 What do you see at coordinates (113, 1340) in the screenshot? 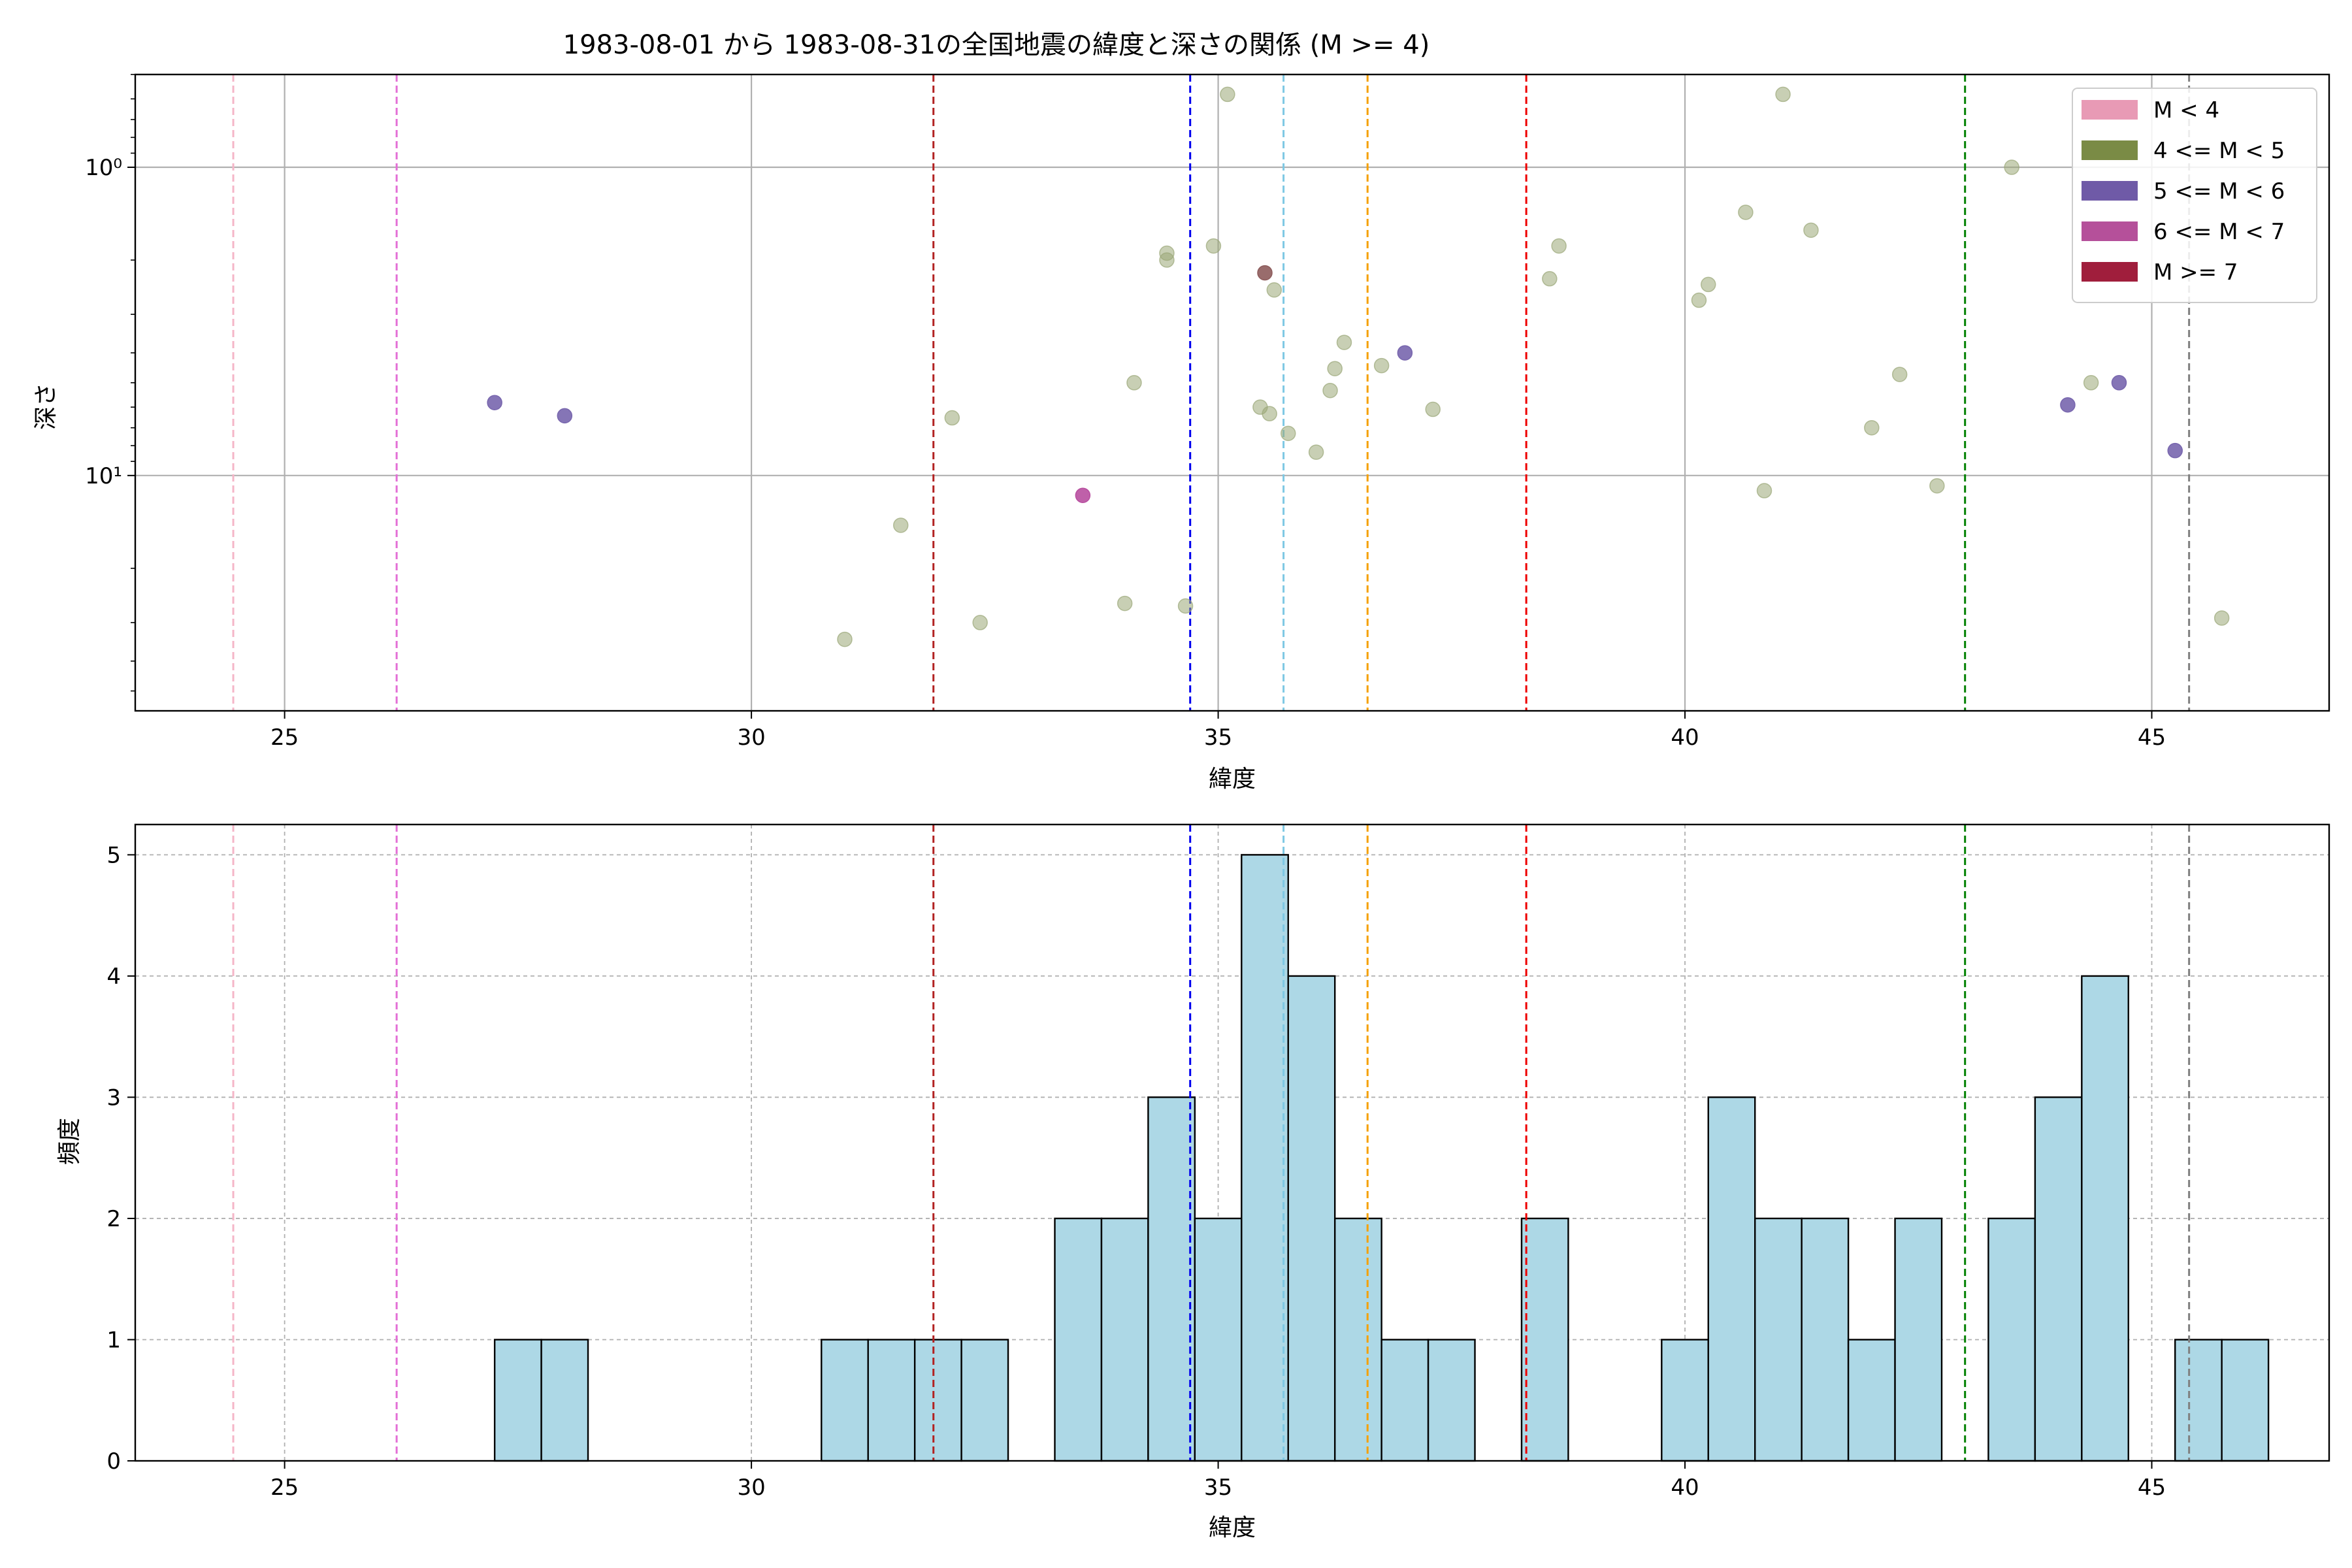
I see `histogram-y-tick-label: 1` at bounding box center [113, 1340].